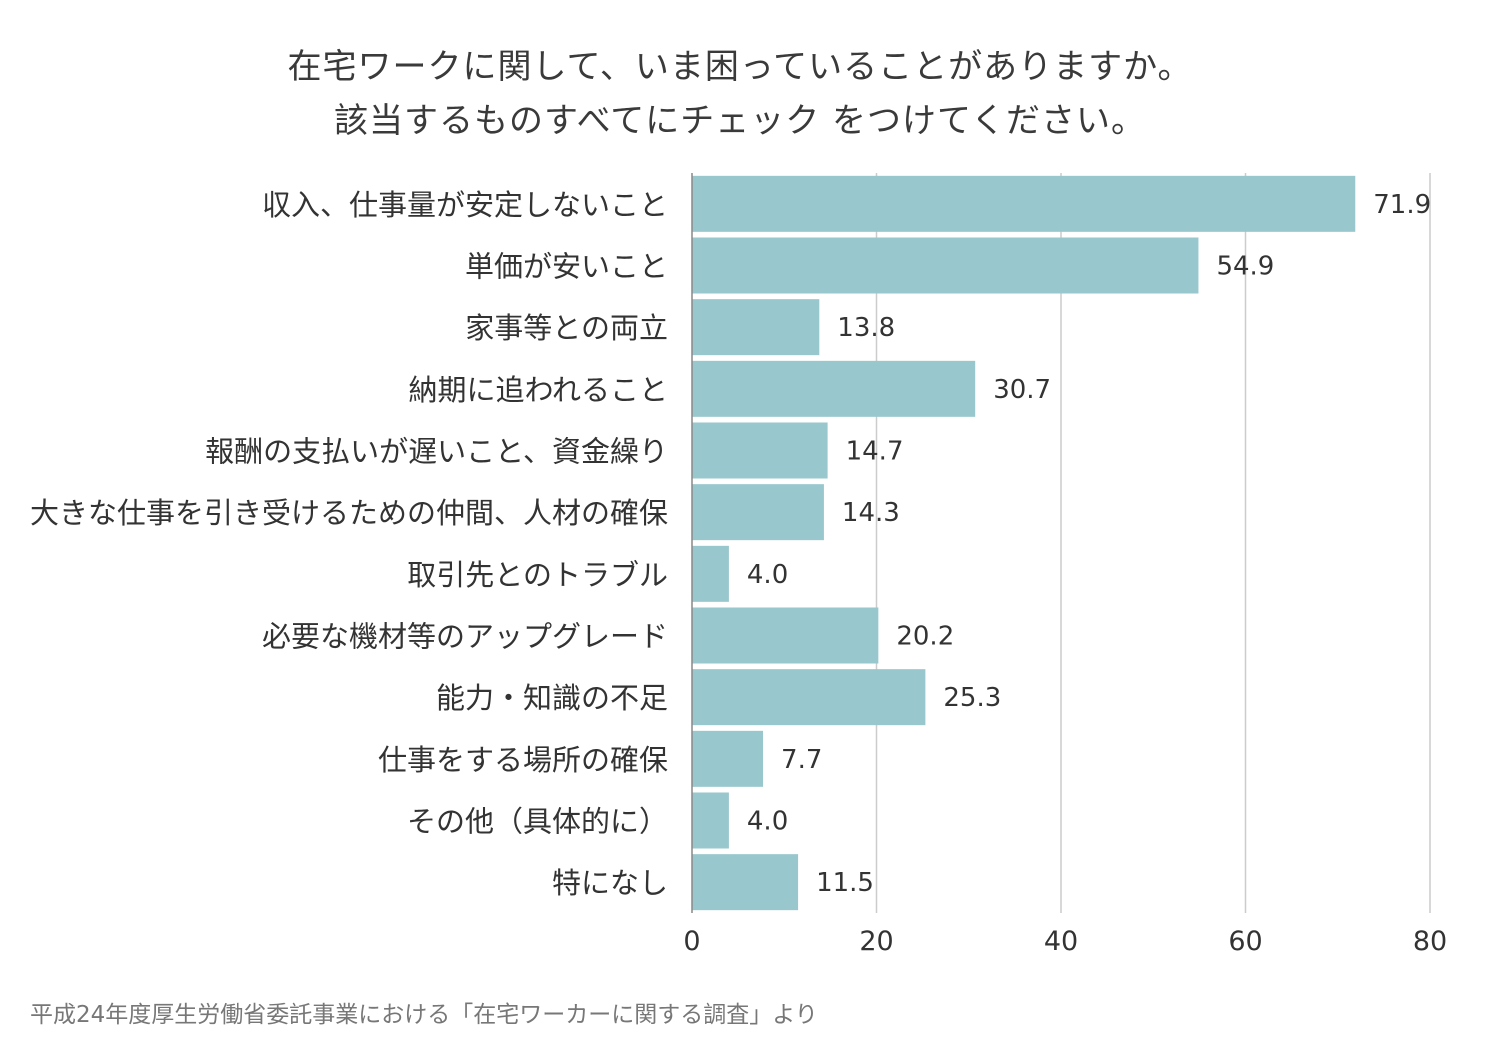  Describe the element at coordinates (436, 452) in the screenshot. I see `category-label: 報酬の支払いが遅いこと、資金繰り` at that location.